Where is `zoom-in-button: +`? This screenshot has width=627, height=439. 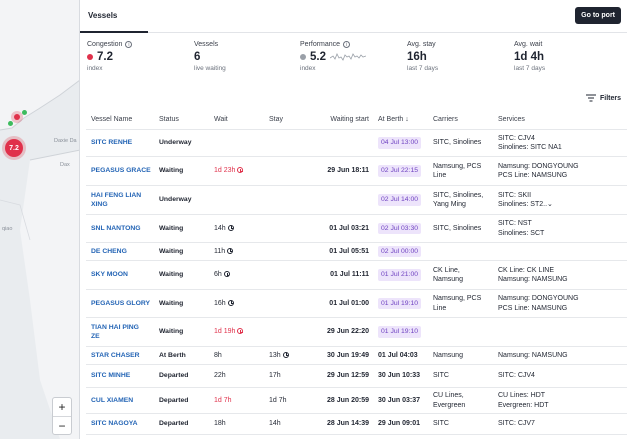 zoom-in-button: + is located at coordinates (62, 407).